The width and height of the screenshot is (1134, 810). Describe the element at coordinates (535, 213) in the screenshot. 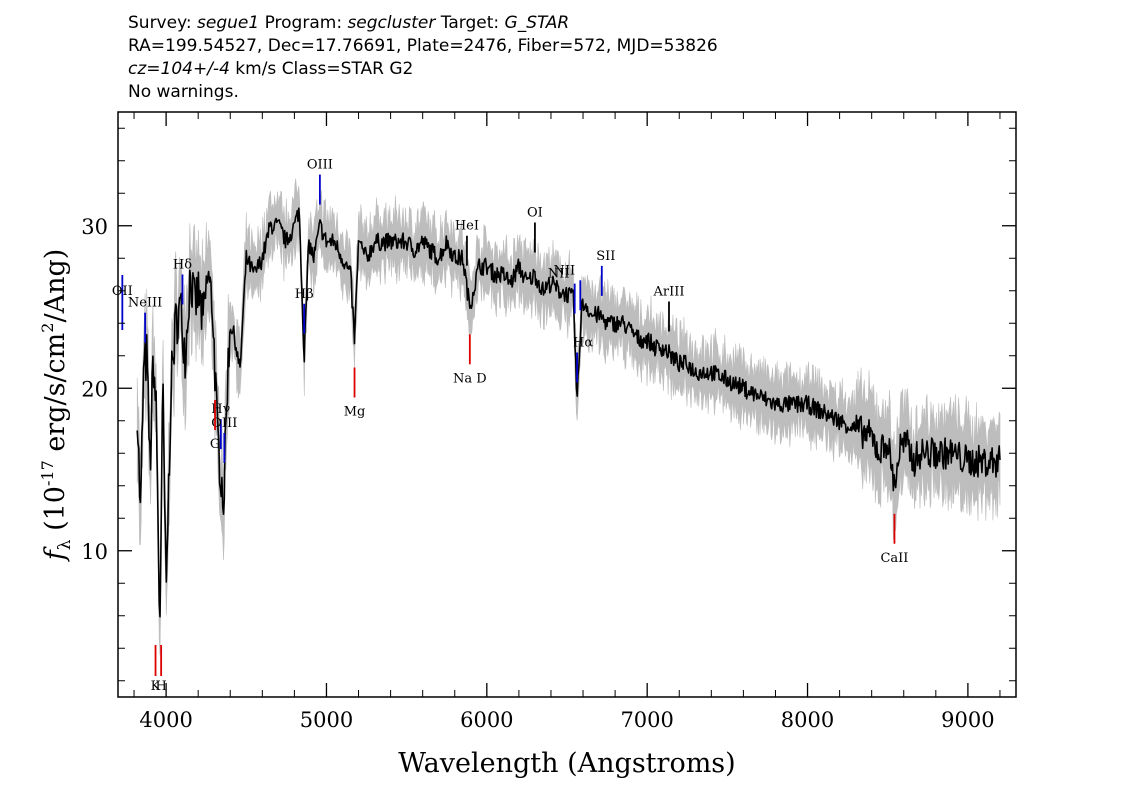

I see `line-label-8: OI` at that location.